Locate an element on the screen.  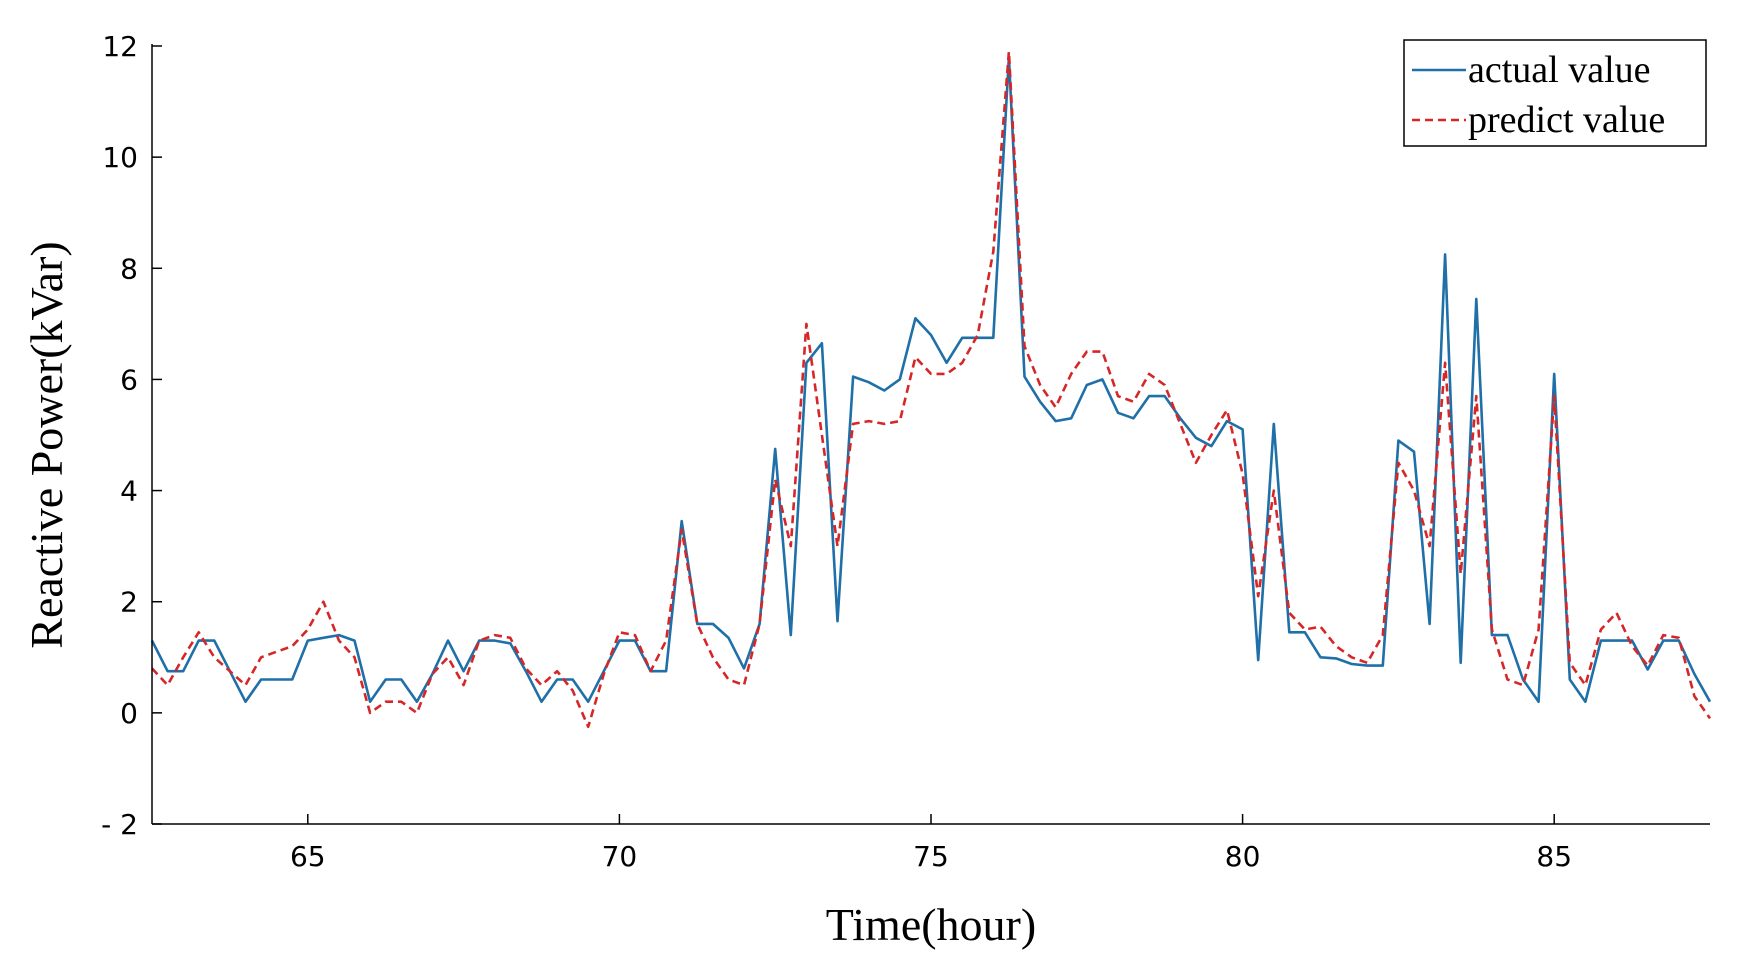
legend-label-actual-value: actual value is located at coordinates (1559, 70).